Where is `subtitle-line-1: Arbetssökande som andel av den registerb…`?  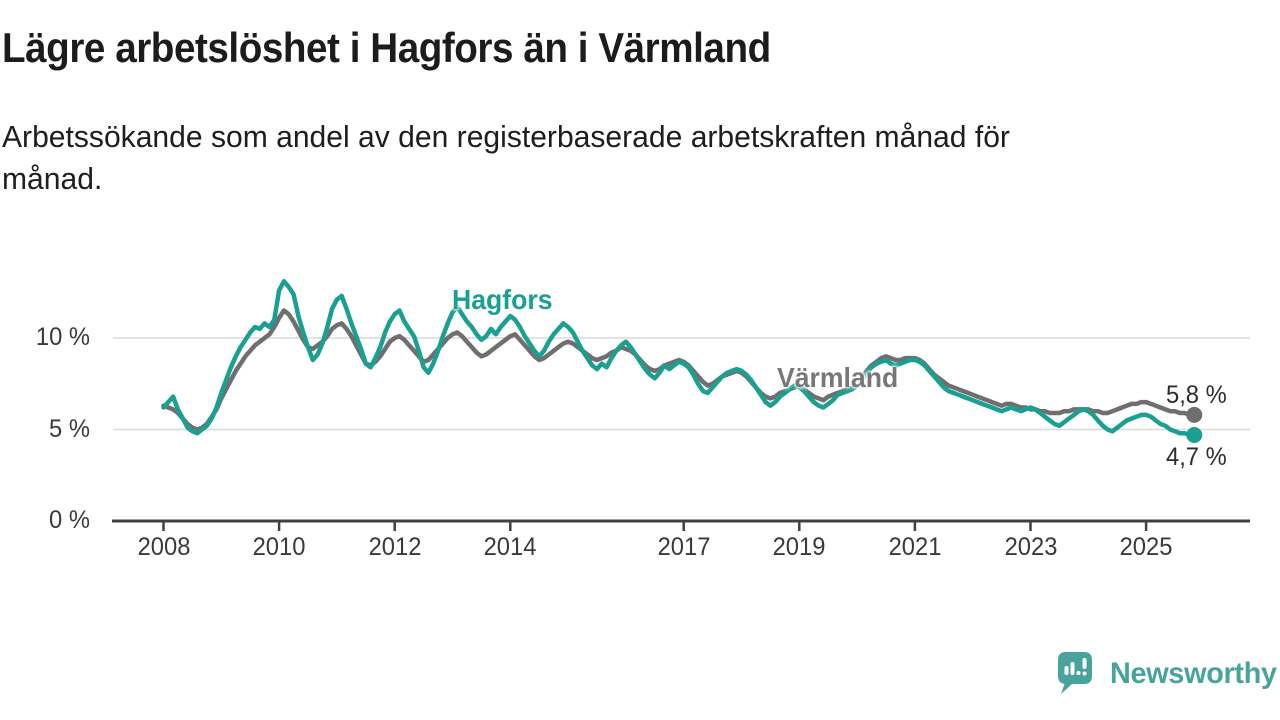 subtitle-line-1: Arbetssökande som andel av den registerb… is located at coordinates (506, 136).